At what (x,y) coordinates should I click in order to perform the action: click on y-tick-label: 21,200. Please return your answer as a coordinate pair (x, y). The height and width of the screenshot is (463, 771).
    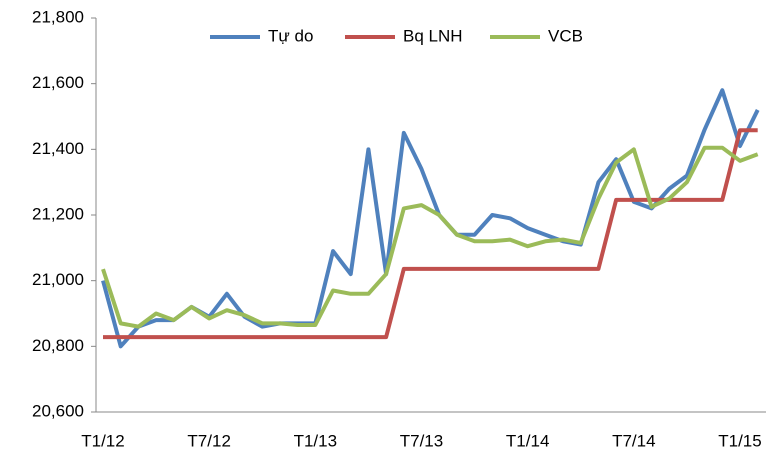
    Looking at the image, I should click on (58, 213).